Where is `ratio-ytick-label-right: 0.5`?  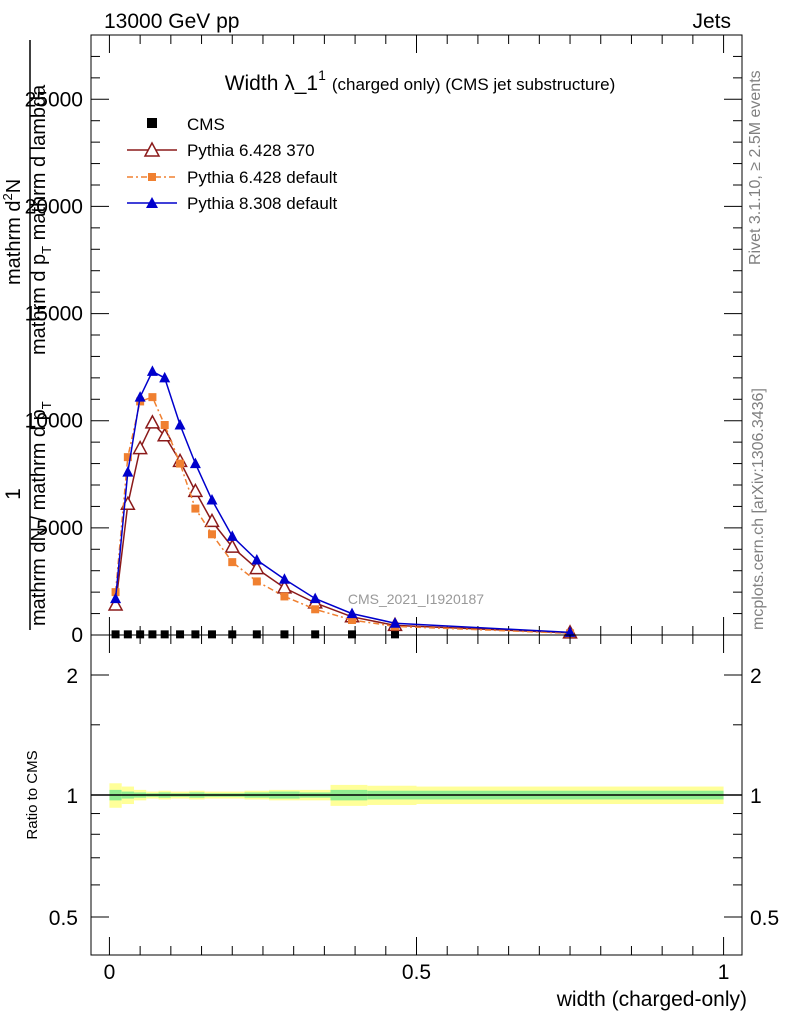 ratio-ytick-label-right: 0.5 is located at coordinates (764, 918).